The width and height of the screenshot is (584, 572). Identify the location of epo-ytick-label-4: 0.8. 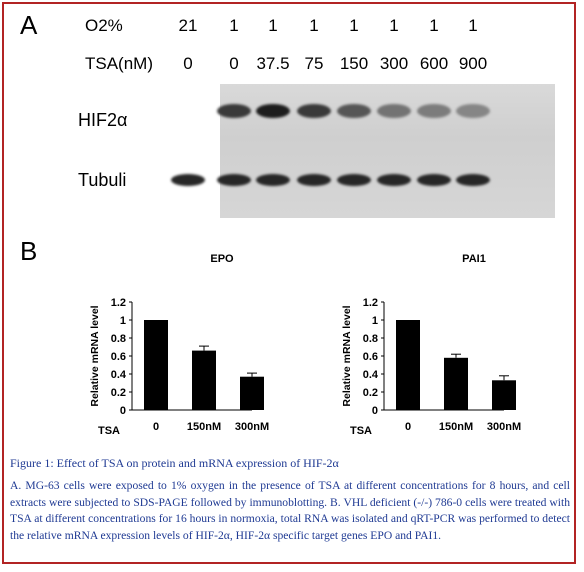
(118, 339).